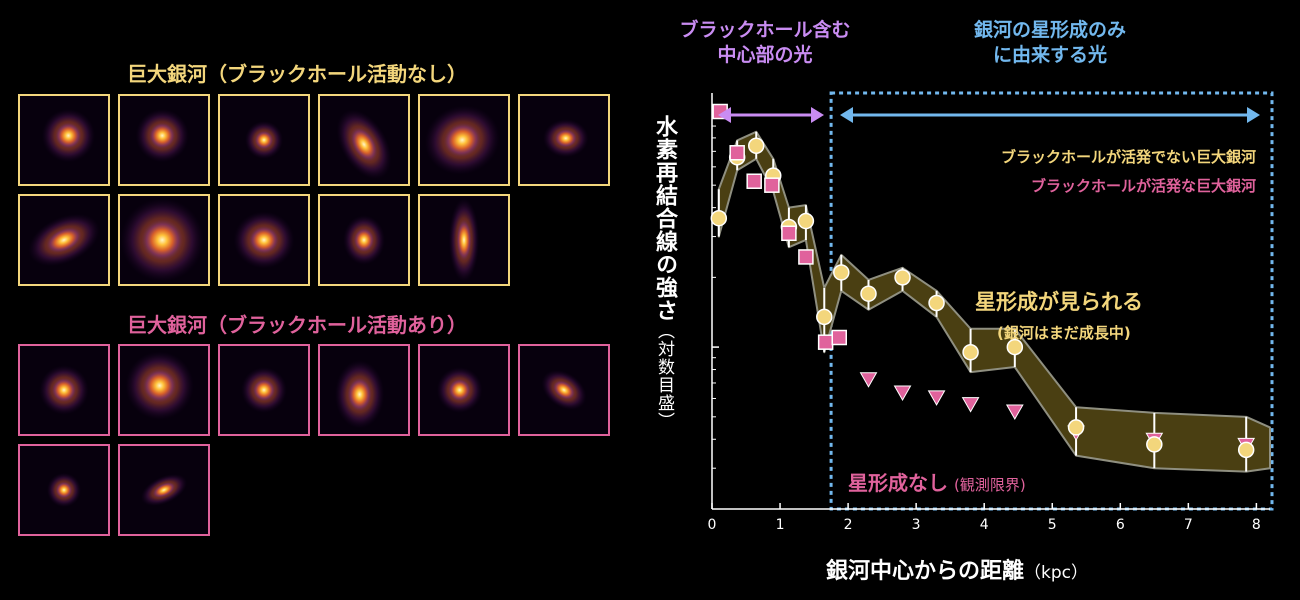 Image resolution: width=1300 pixels, height=600 pixels. I want to click on annotation-star-formation-sub: (銀河はまだ成長中), so click(1064, 333).